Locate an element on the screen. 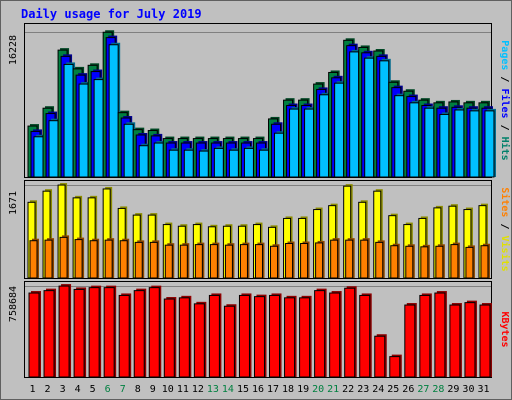  day-label-18: 18 is located at coordinates (288, 389).